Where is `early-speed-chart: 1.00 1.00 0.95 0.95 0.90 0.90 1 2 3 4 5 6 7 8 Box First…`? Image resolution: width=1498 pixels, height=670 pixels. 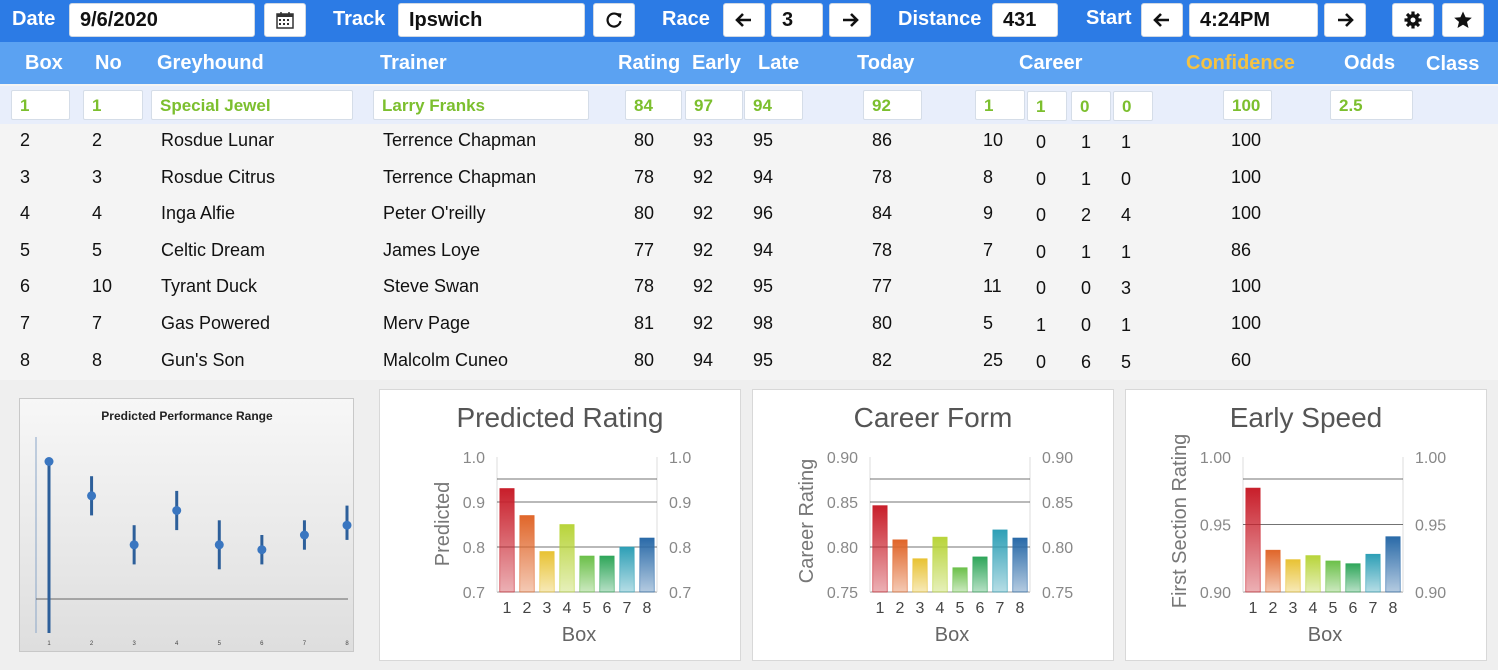 early-speed-chart: 1.00 1.00 0.95 0.95 0.90 0.90 1 2 3 4 5 6 7 8 Box First… is located at coordinates (1307, 540).